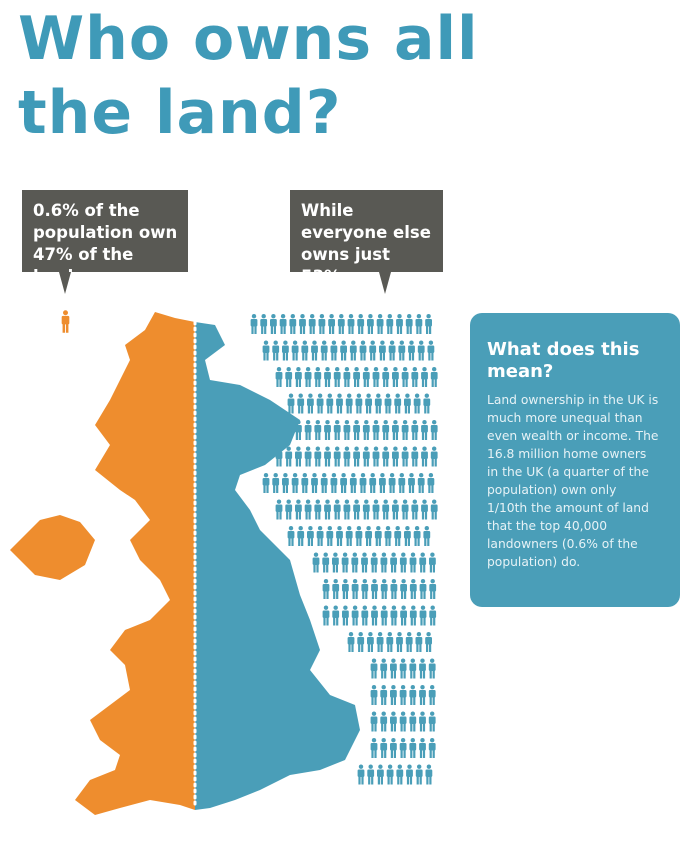  I want to click on panel-heading: What does this mean?, so click(563, 360).